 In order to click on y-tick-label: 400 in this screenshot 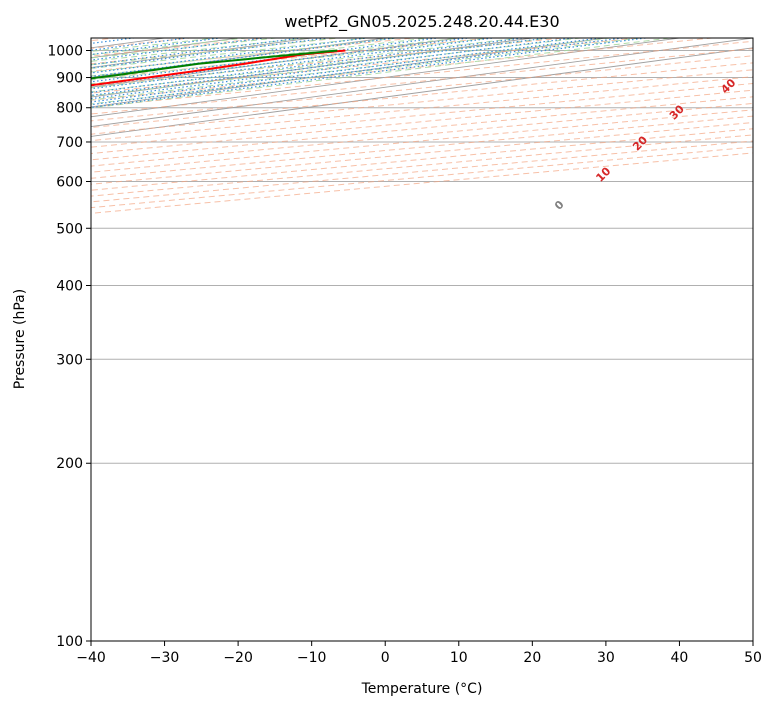, I will do `click(69, 286)`.